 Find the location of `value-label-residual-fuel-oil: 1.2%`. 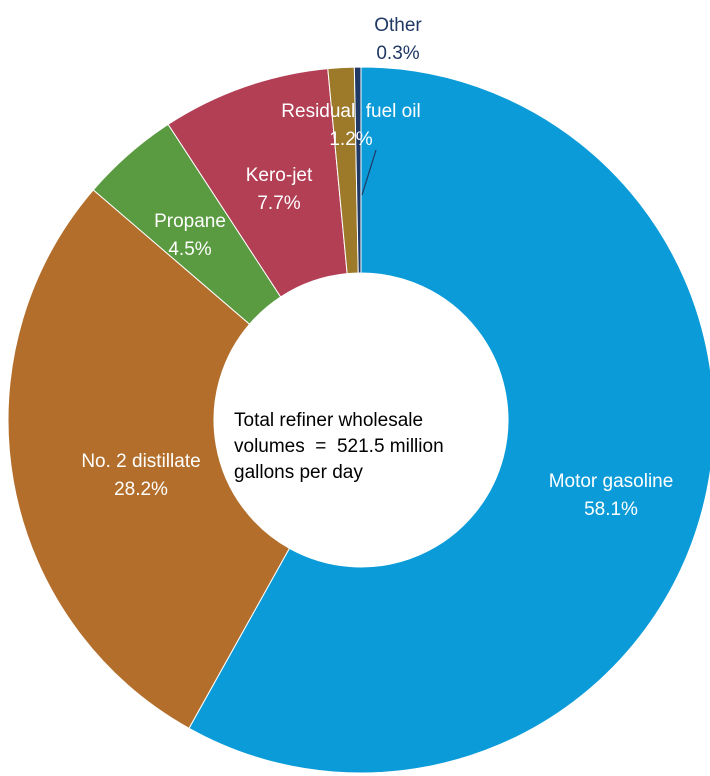

value-label-residual-fuel-oil: 1.2% is located at coordinates (350, 139).